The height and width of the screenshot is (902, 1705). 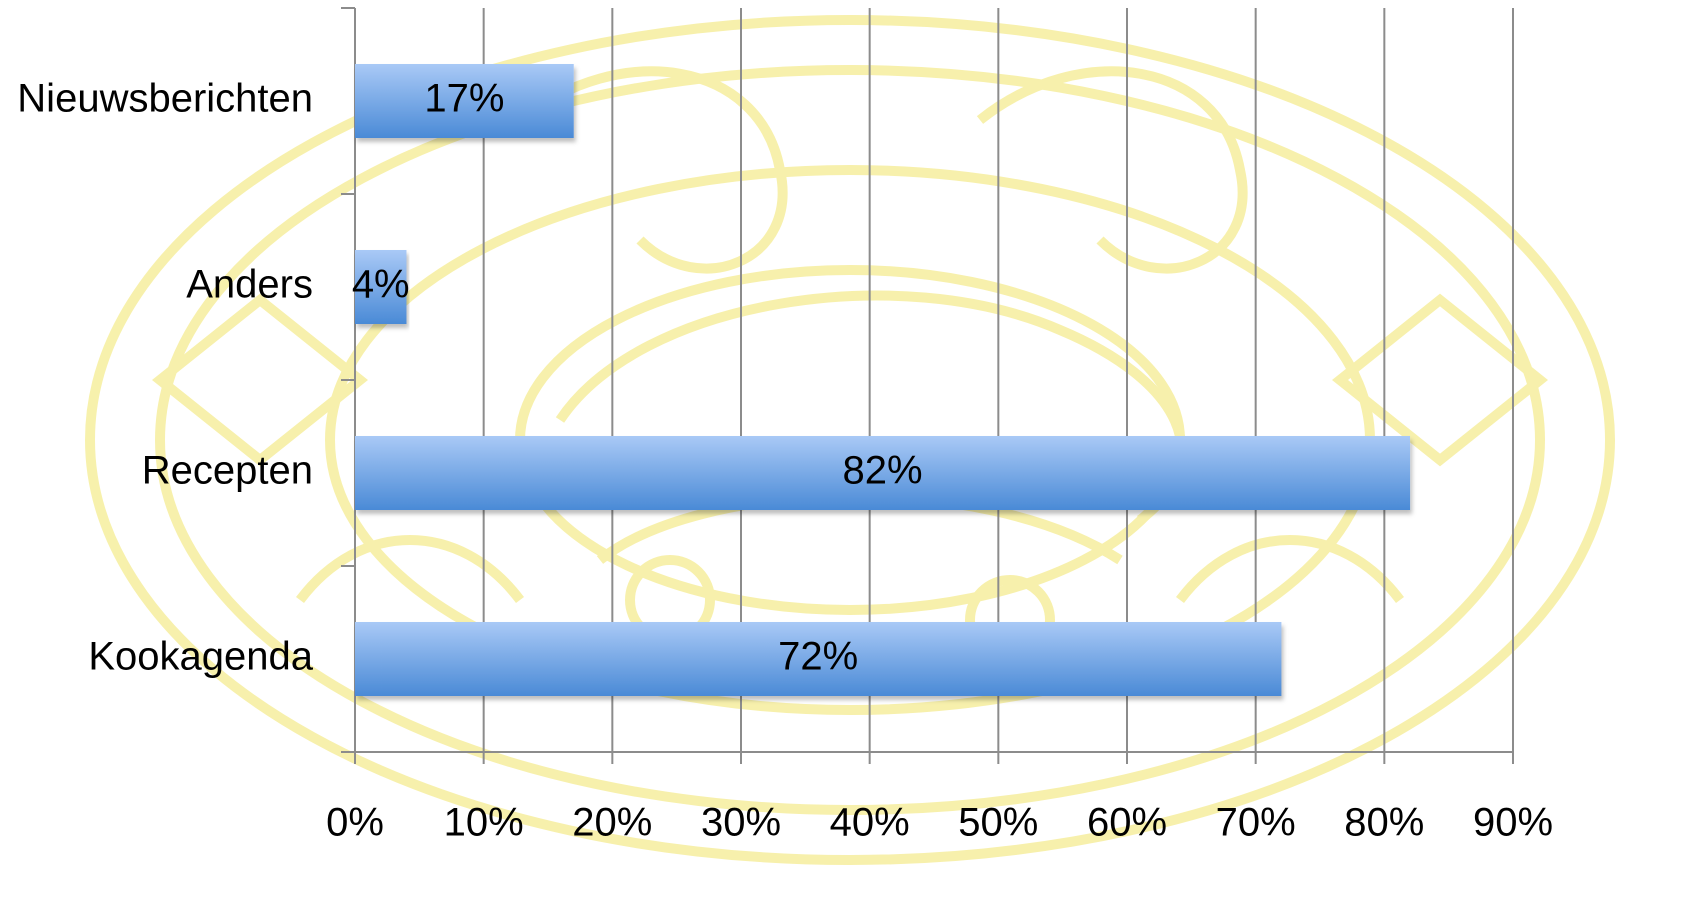 I want to click on bar-nieuwsberichten, so click(x=464, y=101).